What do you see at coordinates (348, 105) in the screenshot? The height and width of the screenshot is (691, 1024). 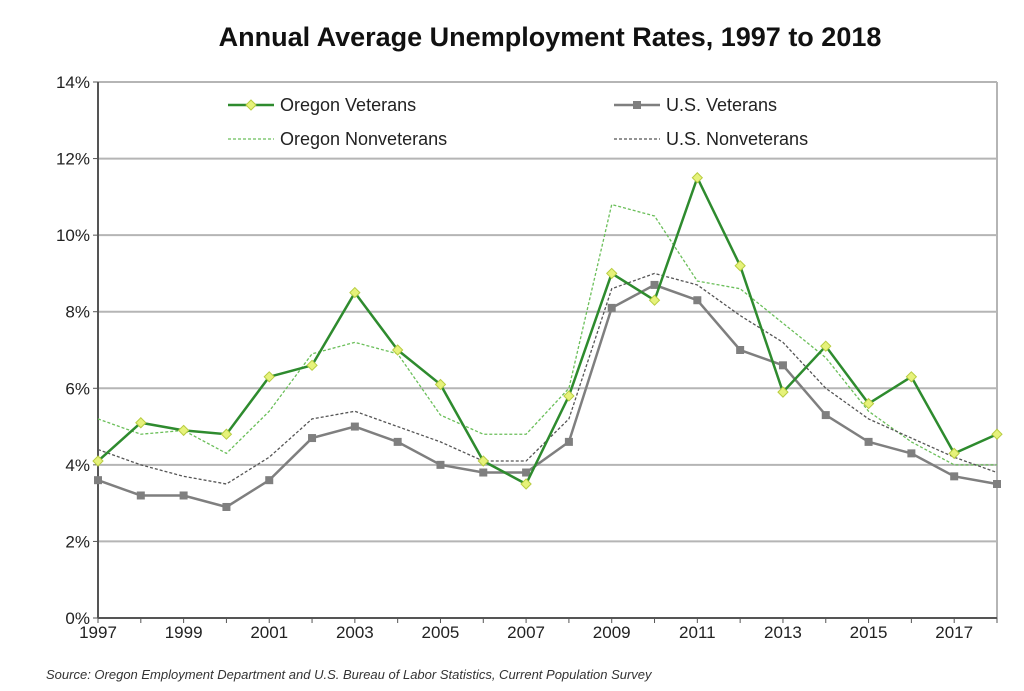 I see `legend-label: Oregon Veterans` at bounding box center [348, 105].